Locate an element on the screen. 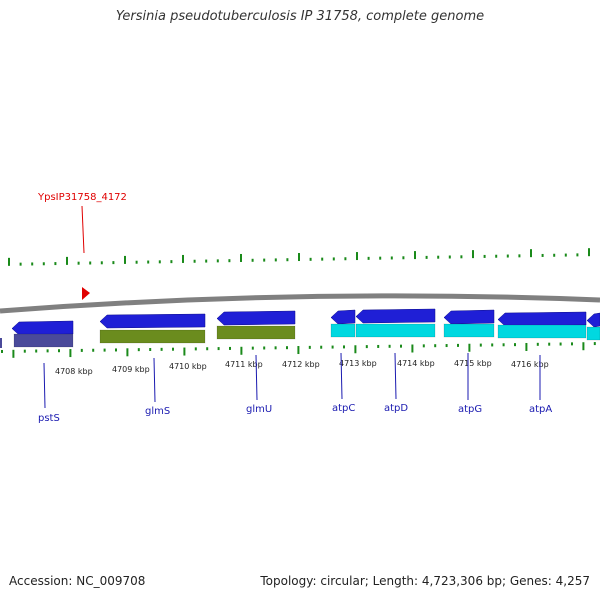  inner-tick-track is located at coordinates (298, 350).